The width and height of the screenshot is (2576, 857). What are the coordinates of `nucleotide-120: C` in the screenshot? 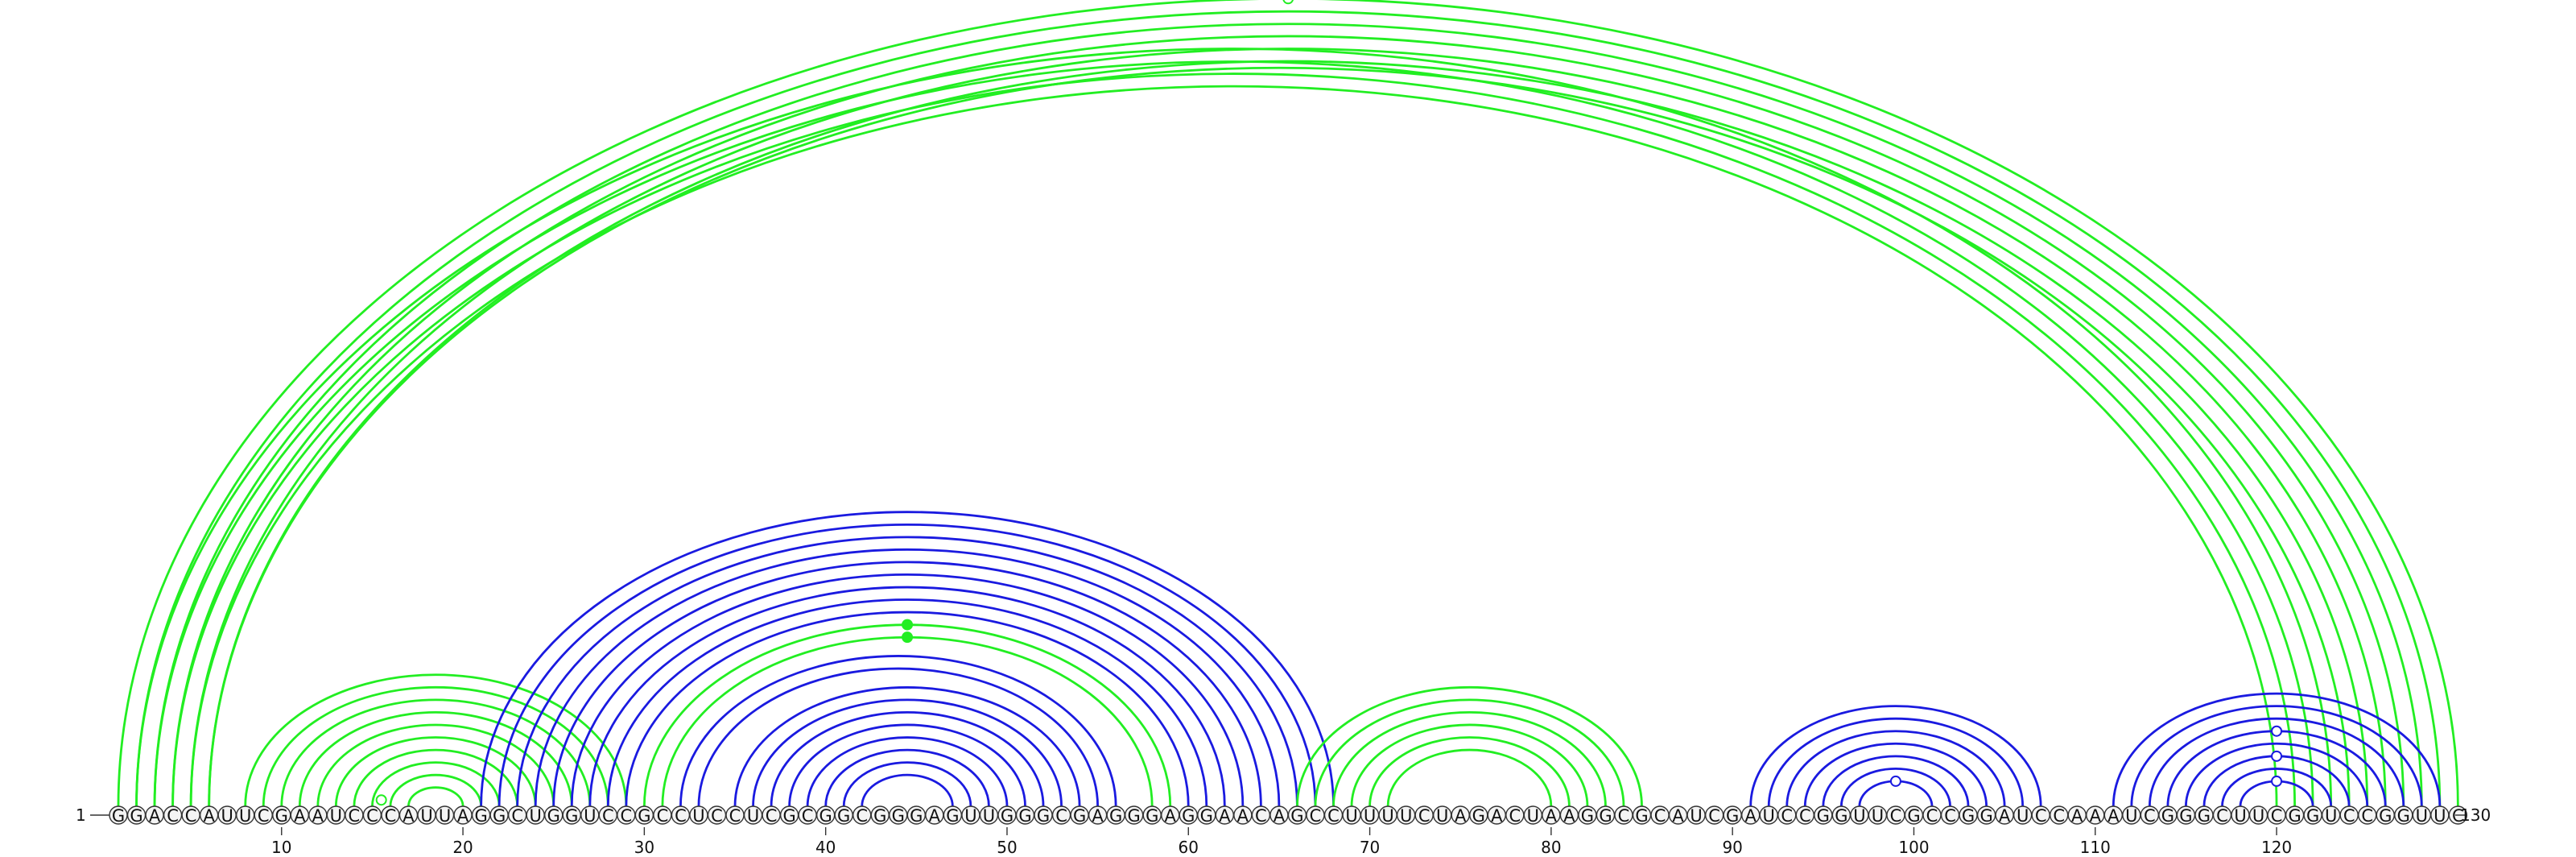 It's located at (2277, 816).